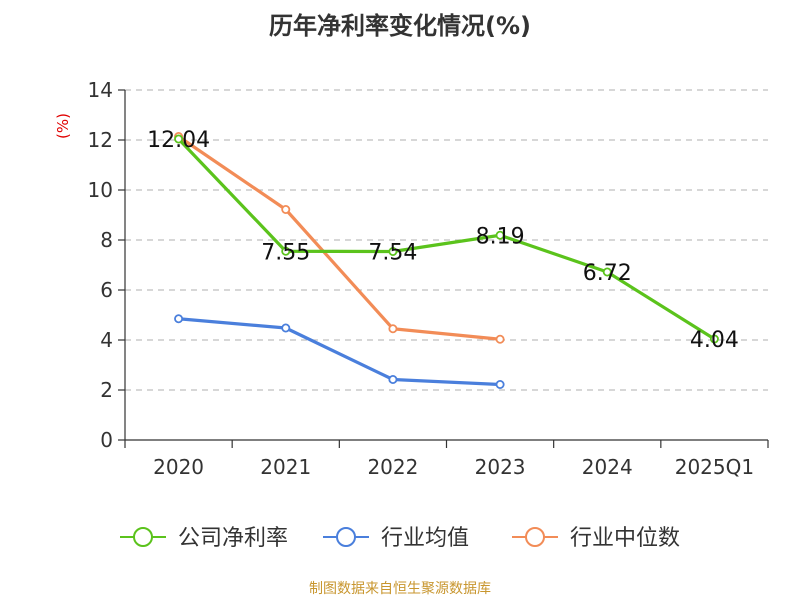 The image size is (800, 600). Describe the element at coordinates (285, 467) in the screenshot. I see `x-tick-label: 2021` at that location.